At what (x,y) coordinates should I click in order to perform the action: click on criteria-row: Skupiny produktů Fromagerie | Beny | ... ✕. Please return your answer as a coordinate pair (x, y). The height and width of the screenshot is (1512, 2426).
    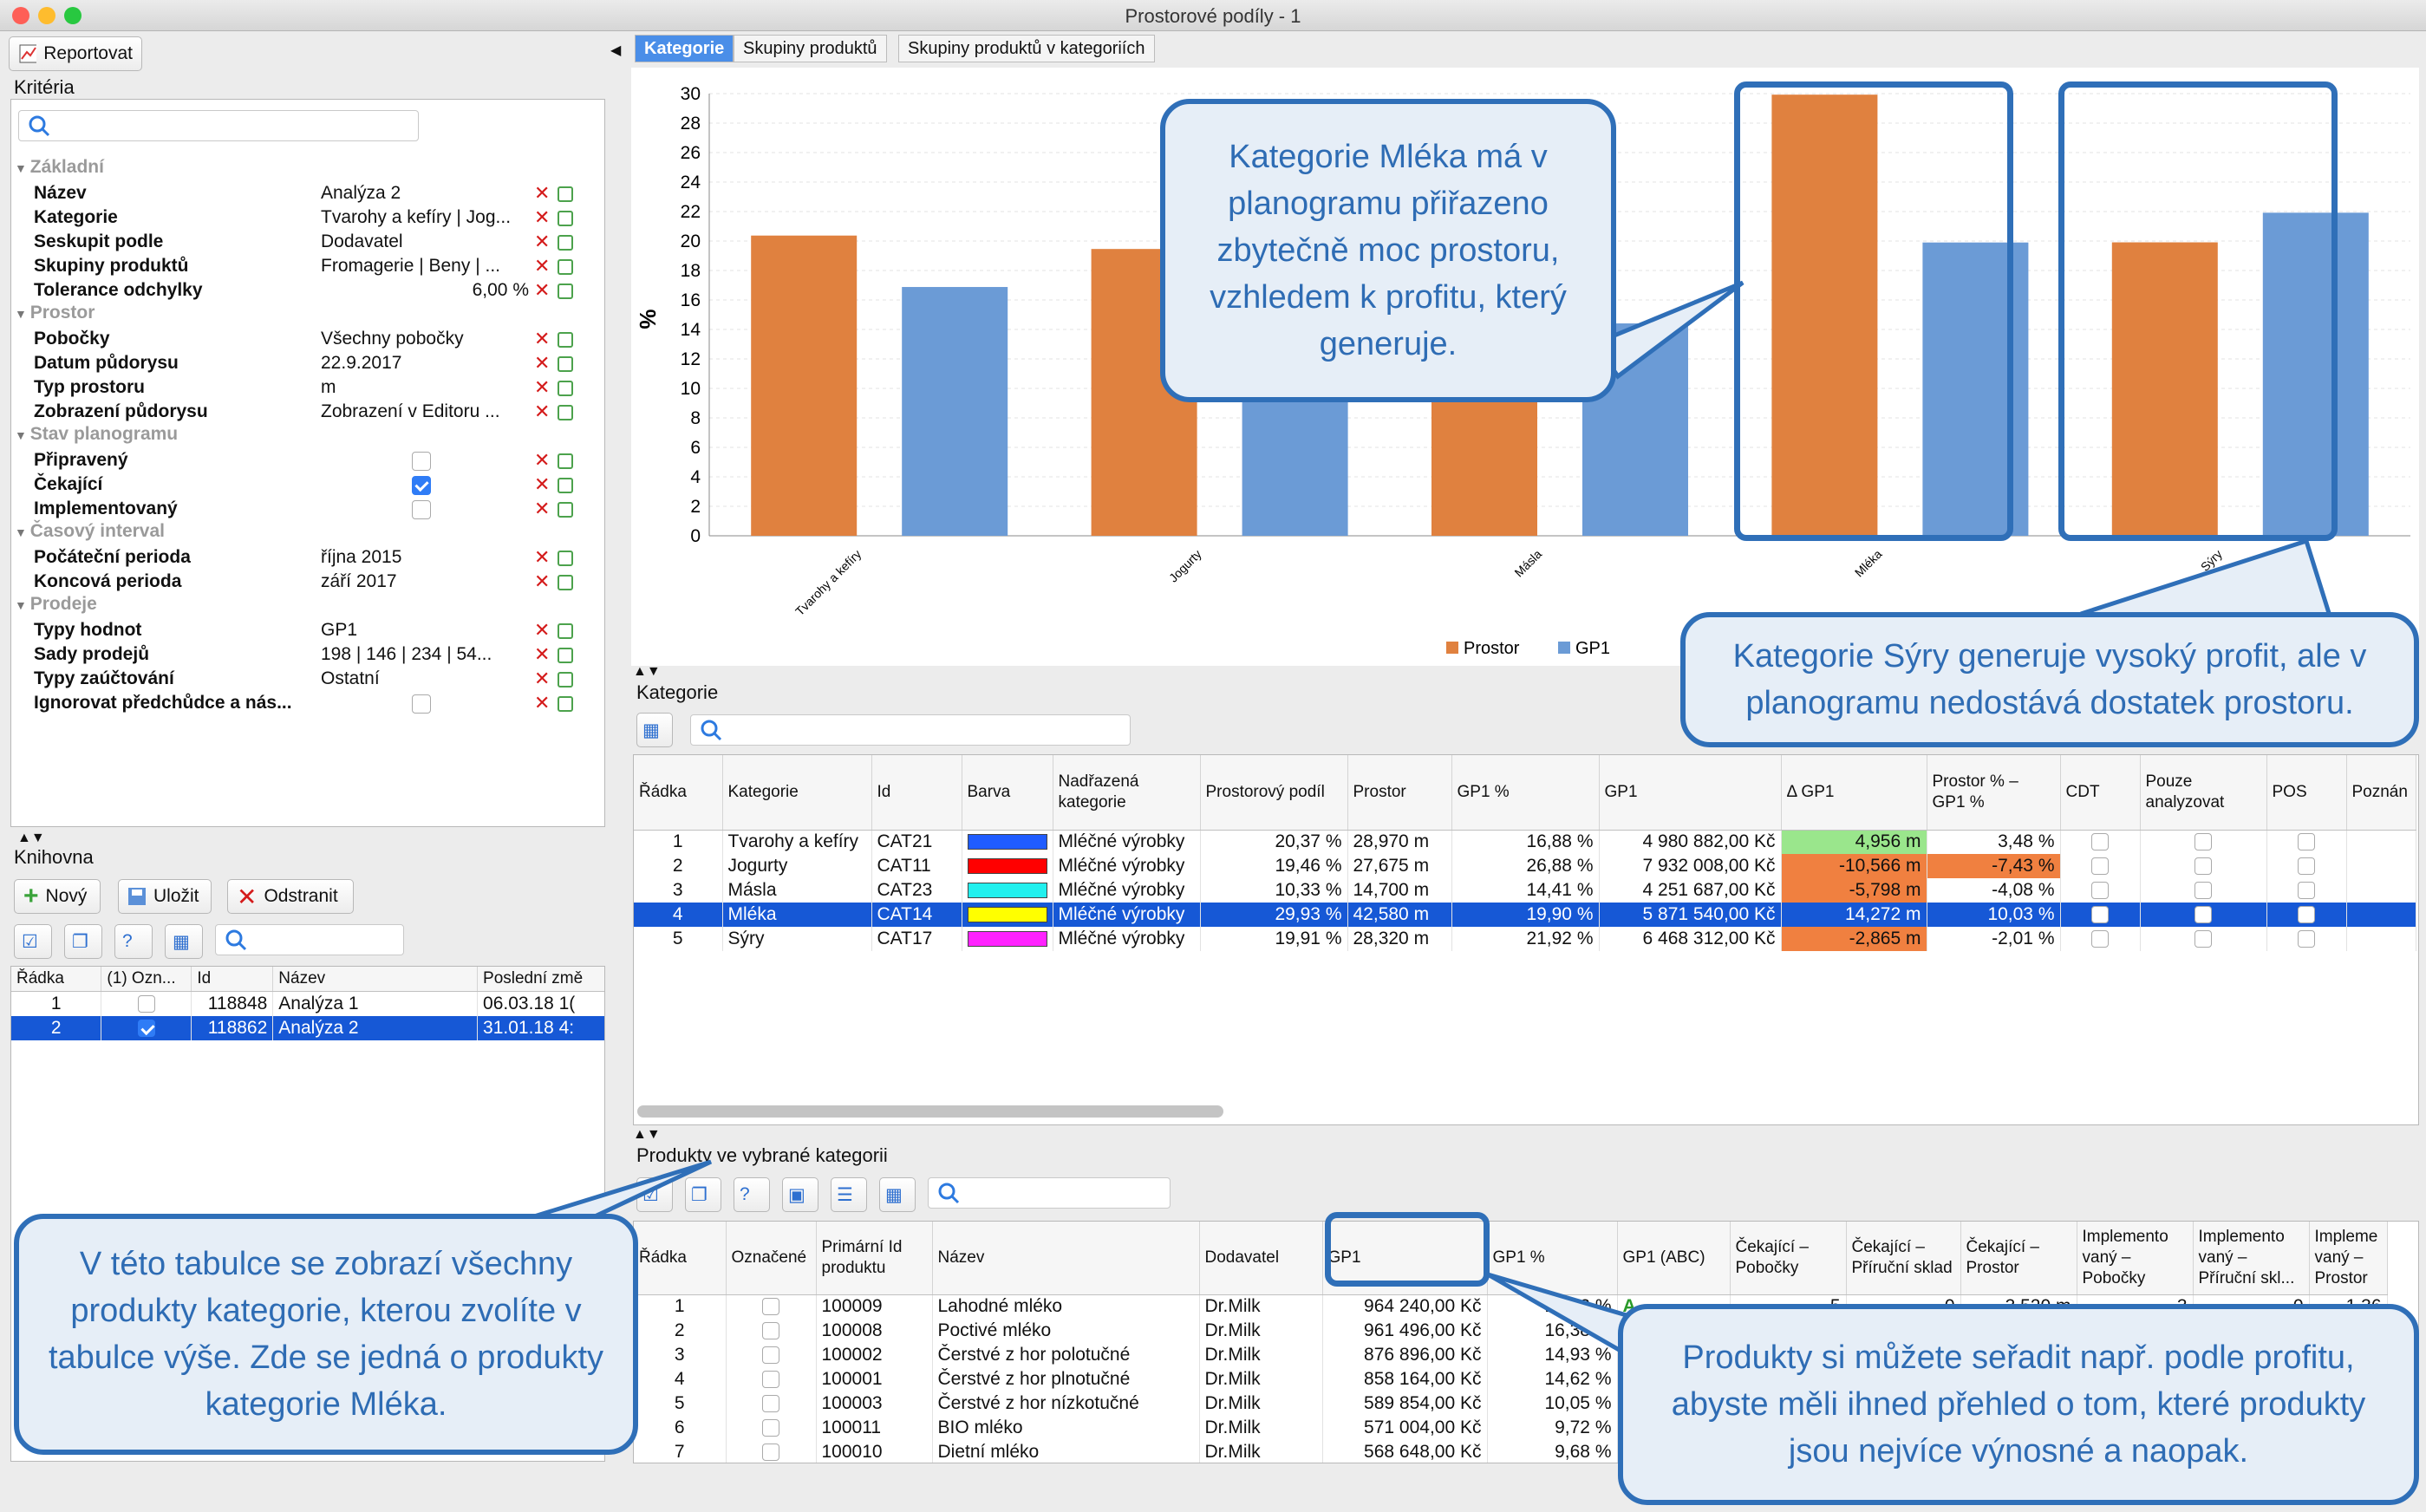
    Looking at the image, I should click on (299, 268).